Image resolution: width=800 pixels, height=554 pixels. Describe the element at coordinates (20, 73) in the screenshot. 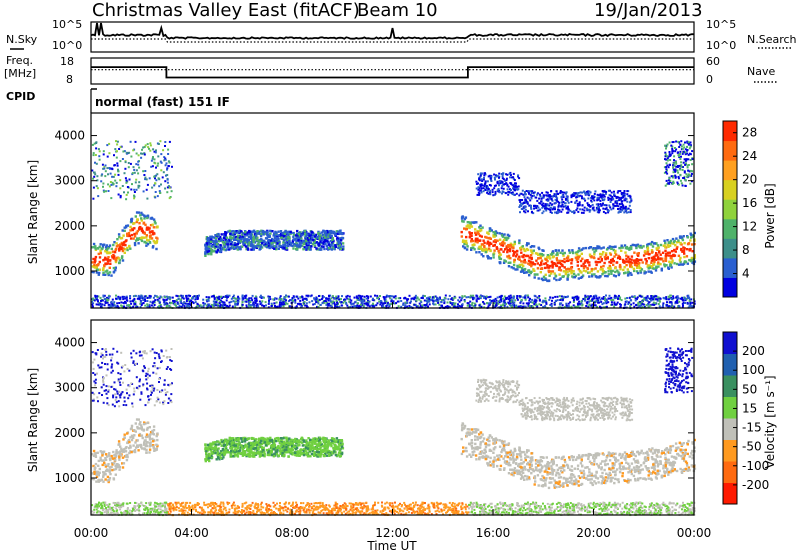

I see `freq-unit-label: [MHz]` at that location.